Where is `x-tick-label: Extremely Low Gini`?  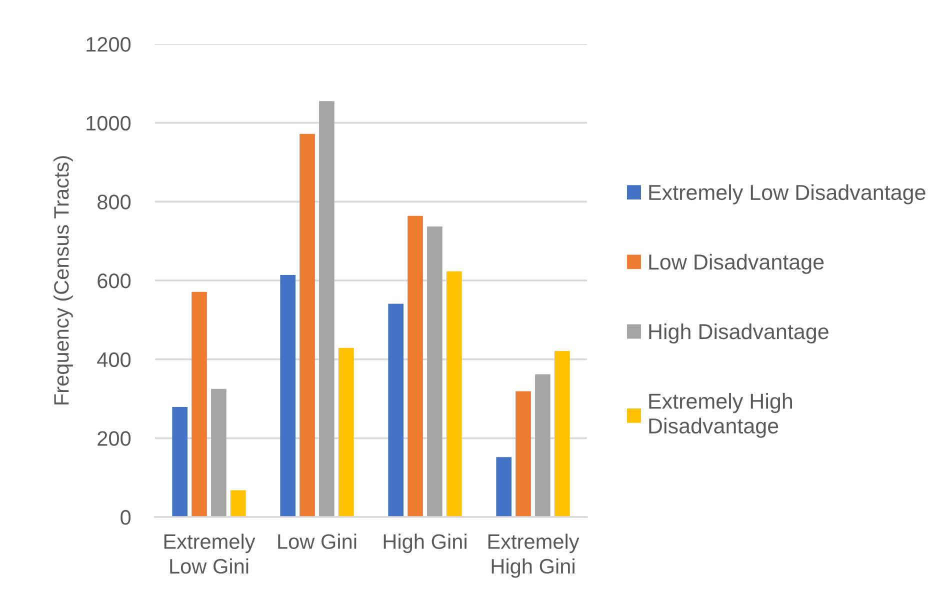
x-tick-label: Extremely Low Gini is located at coordinates (210, 554).